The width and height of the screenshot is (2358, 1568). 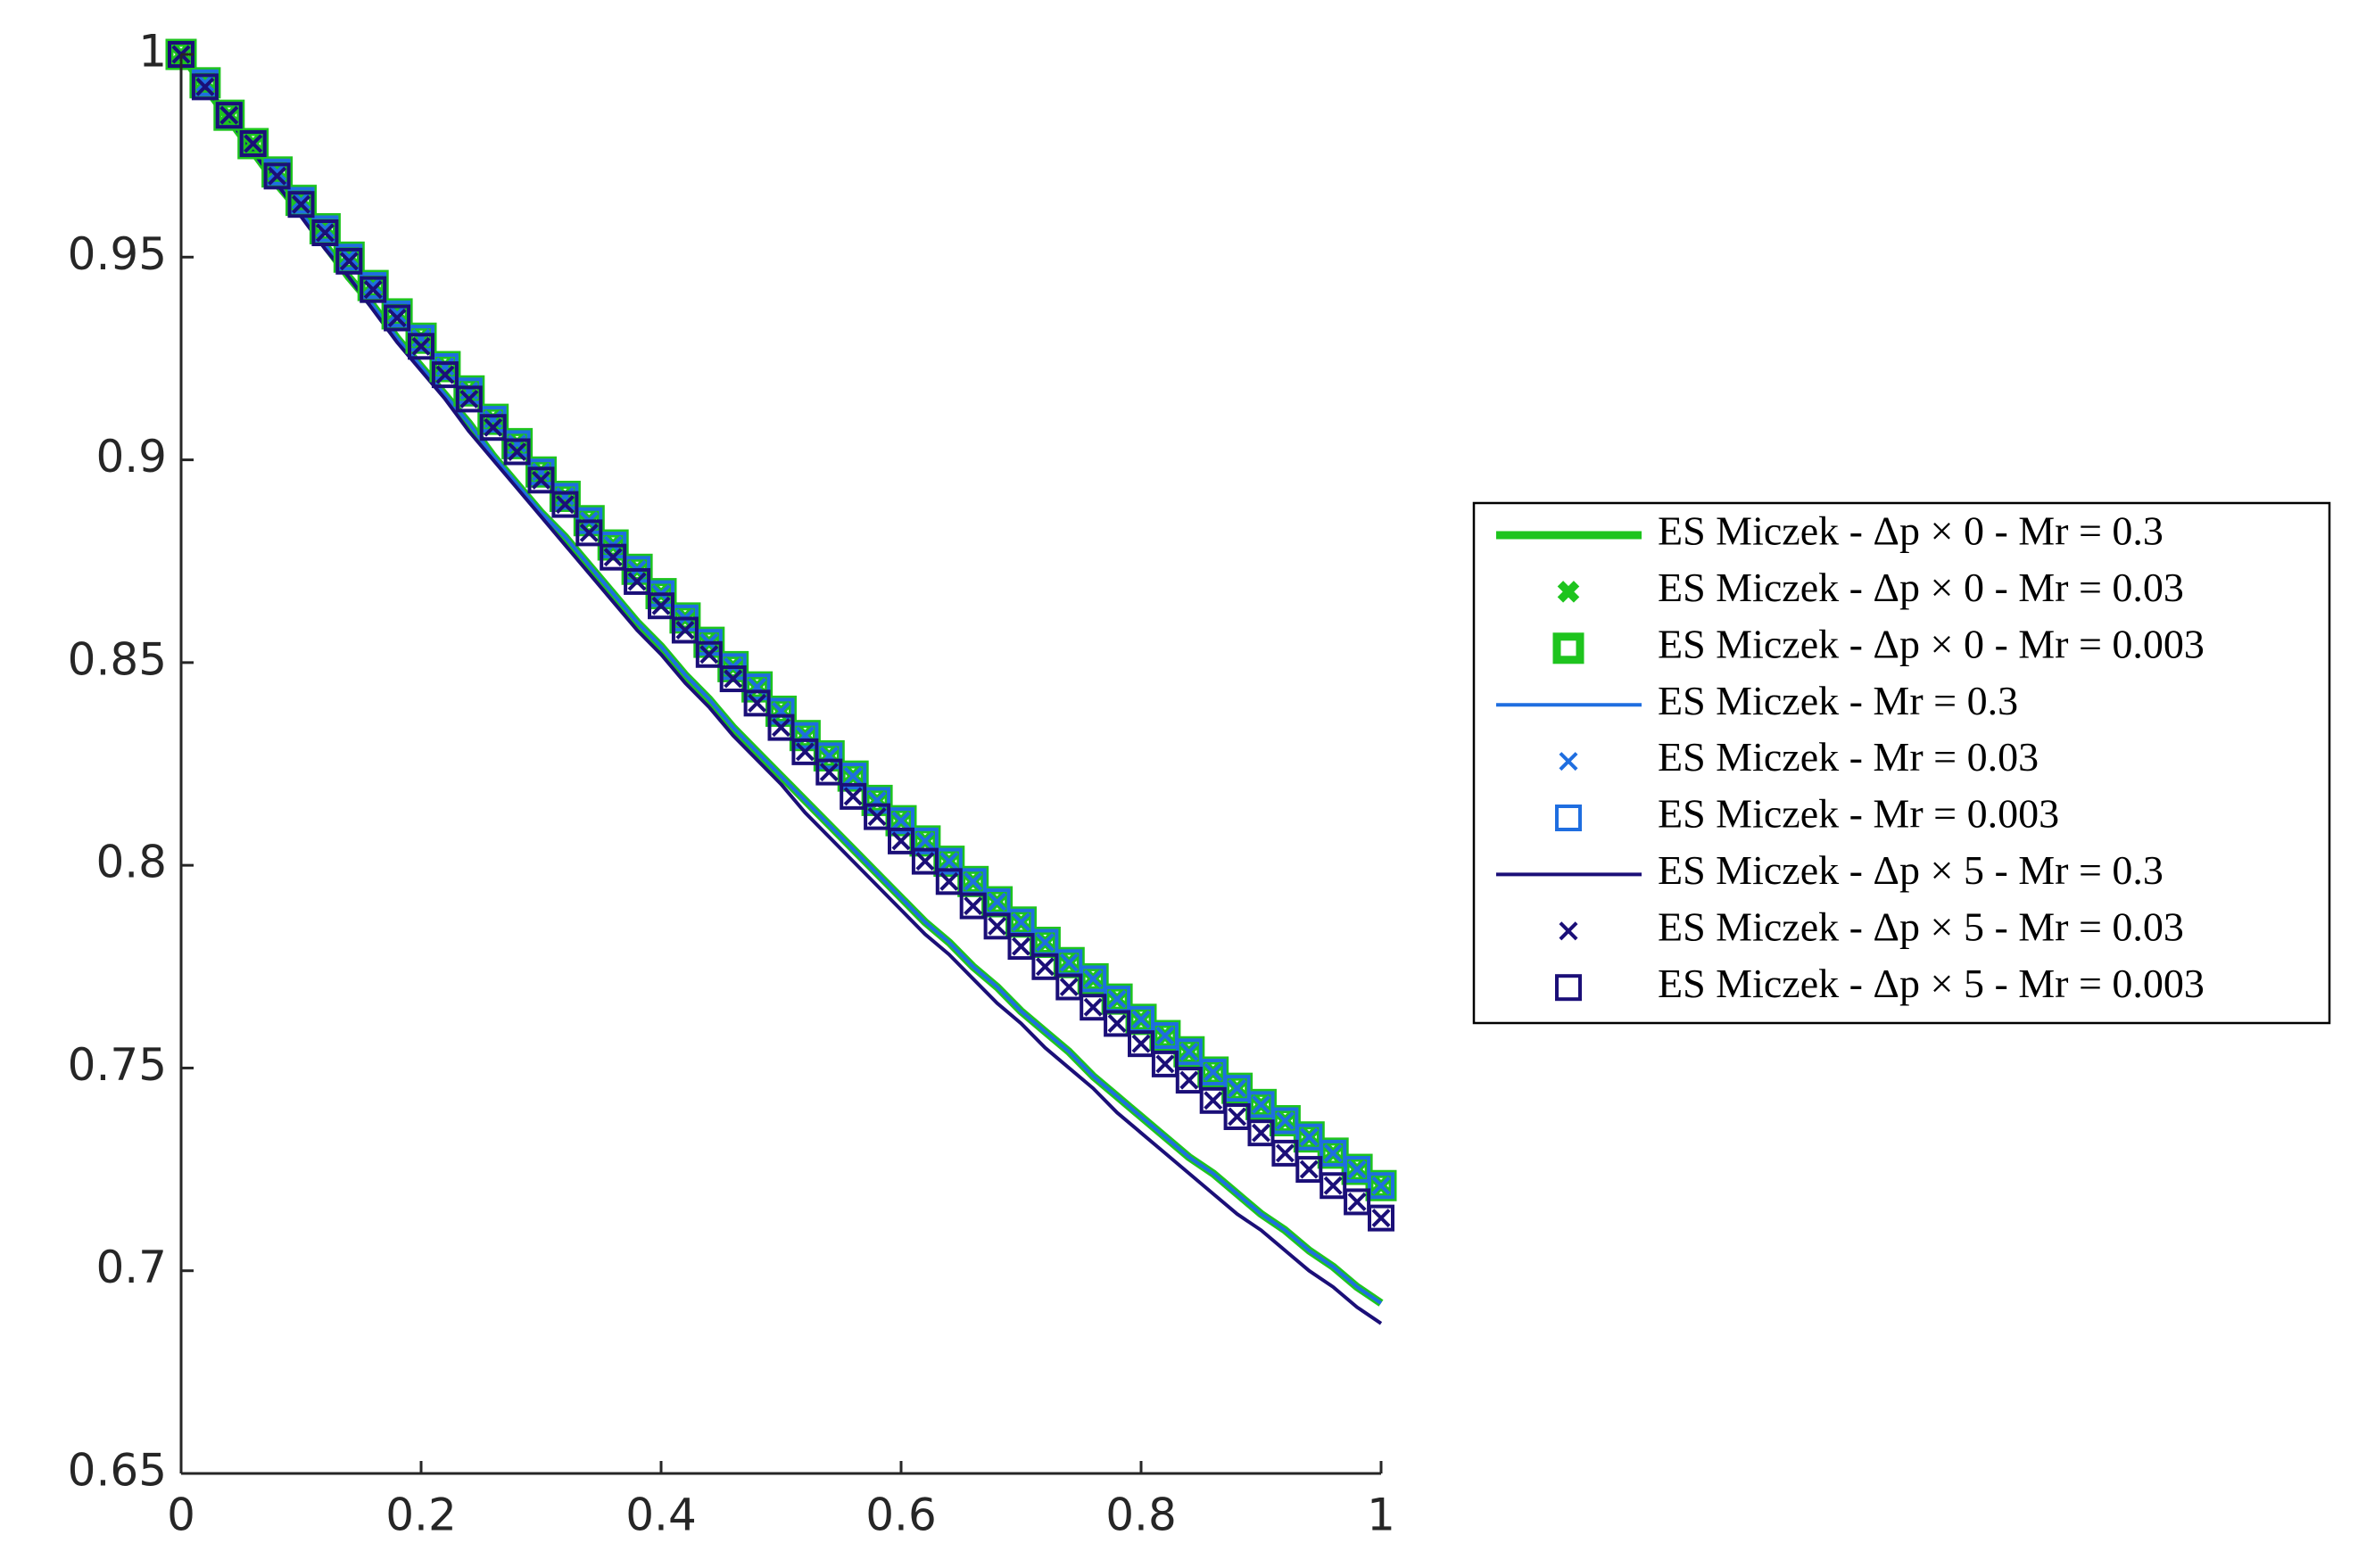 I want to click on x-tick-label: 0.4, so click(x=661, y=1515).